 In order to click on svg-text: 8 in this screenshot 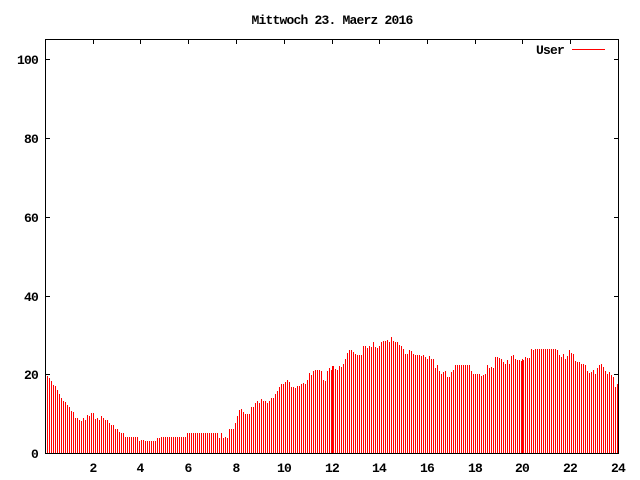, I will do `click(236, 468)`.